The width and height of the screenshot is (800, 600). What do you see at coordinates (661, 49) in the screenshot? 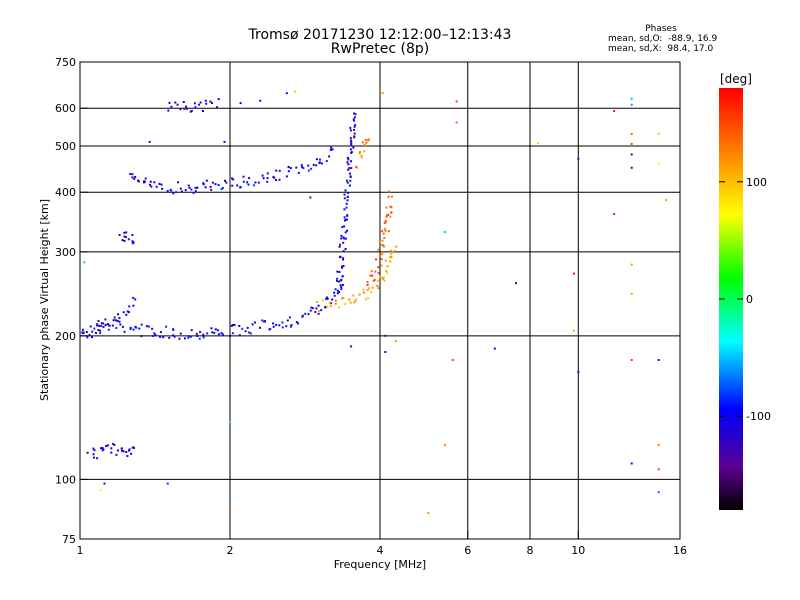
I see `phases-x-stats: mean, sd,X: 98.4, 17.0` at bounding box center [661, 49].